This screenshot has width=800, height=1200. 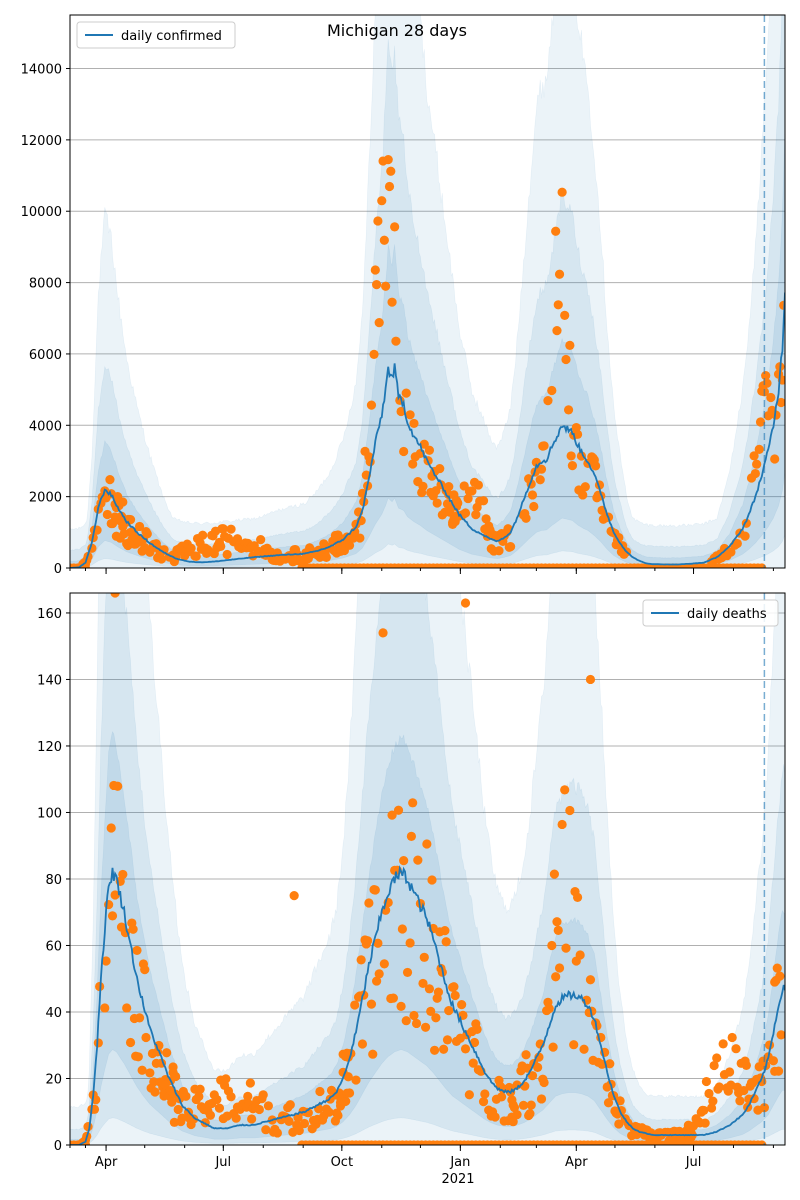 I want to click on y-tick-label: 12000, so click(x=41, y=141).